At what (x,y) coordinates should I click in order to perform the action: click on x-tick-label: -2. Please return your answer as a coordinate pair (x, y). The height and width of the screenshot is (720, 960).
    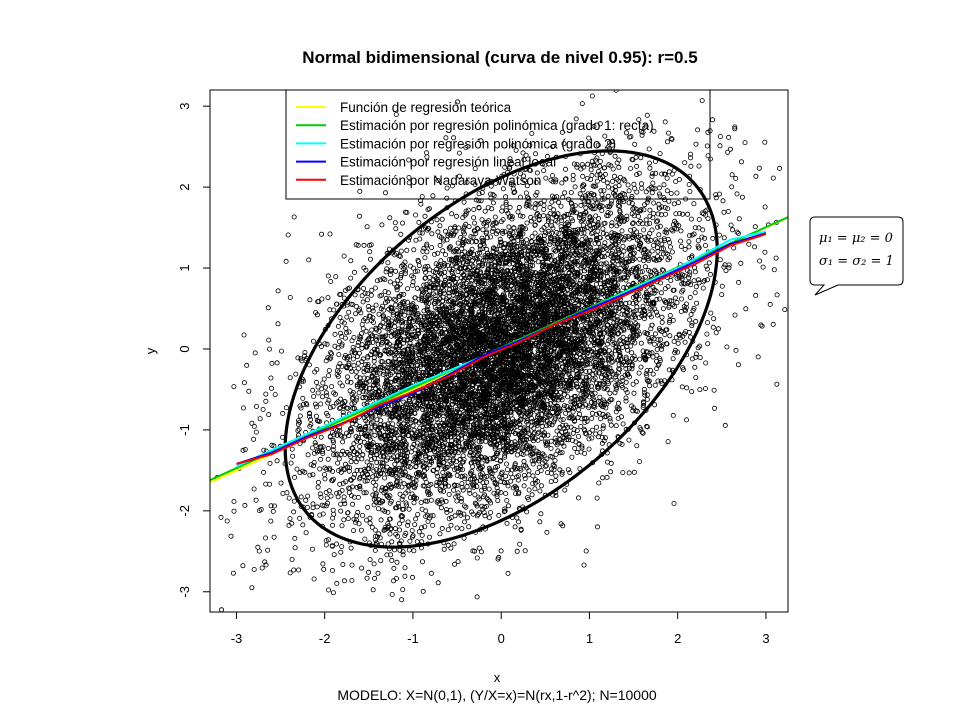
    Looking at the image, I should click on (325, 638).